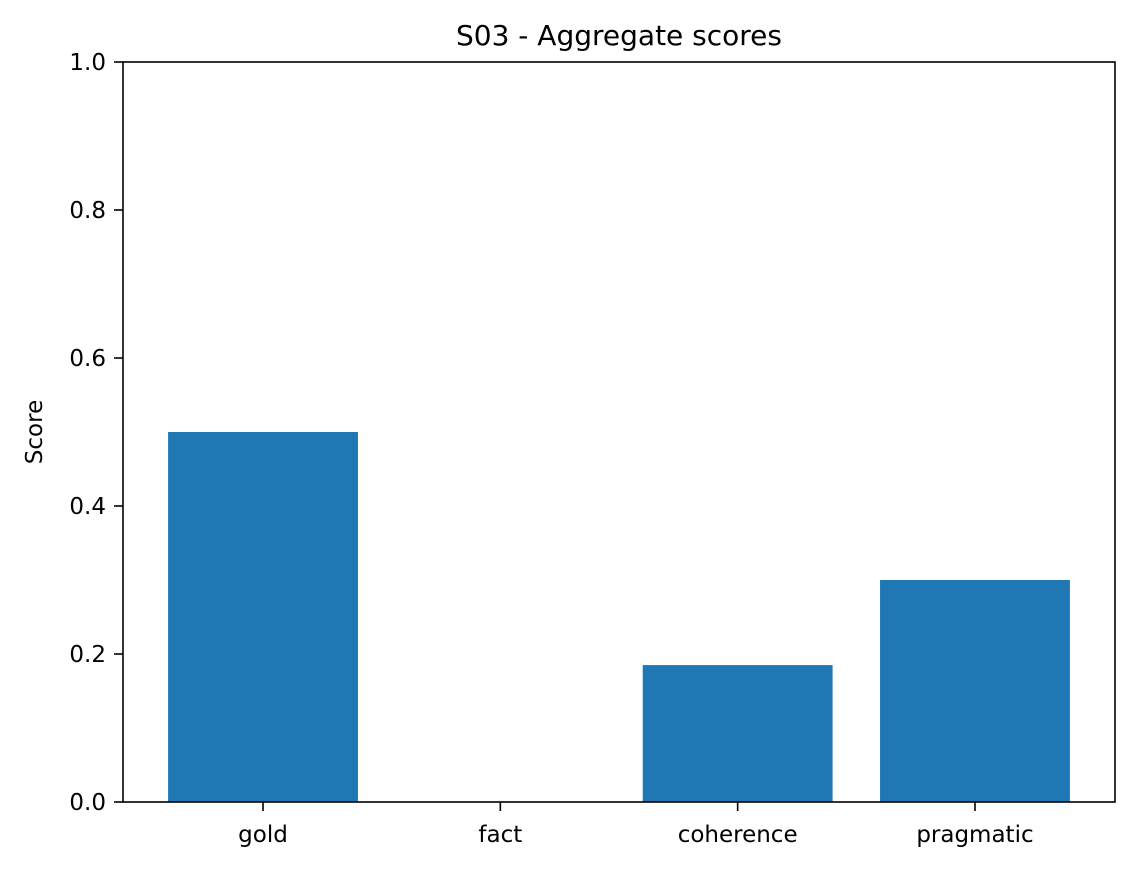 This screenshot has width=1134, height=869. Describe the element at coordinates (619, 35) in the screenshot. I see `chart-title: S03 - Aggregate scores` at that location.